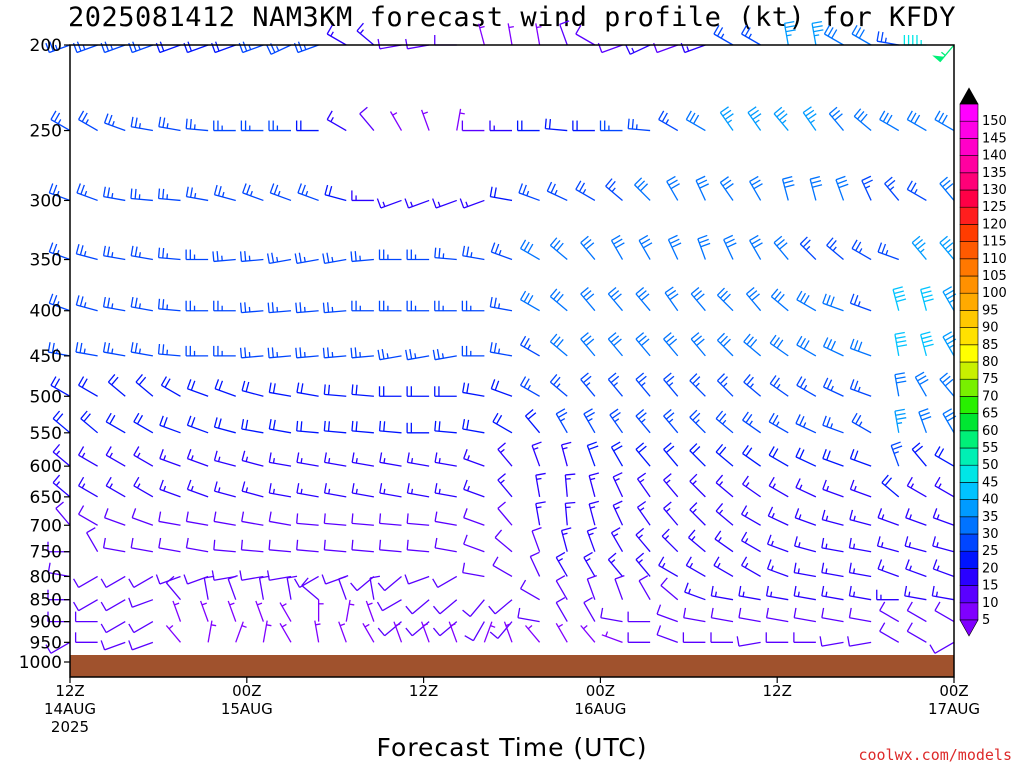  I want to click on x-tick-label: 00Z, so click(953, 691).